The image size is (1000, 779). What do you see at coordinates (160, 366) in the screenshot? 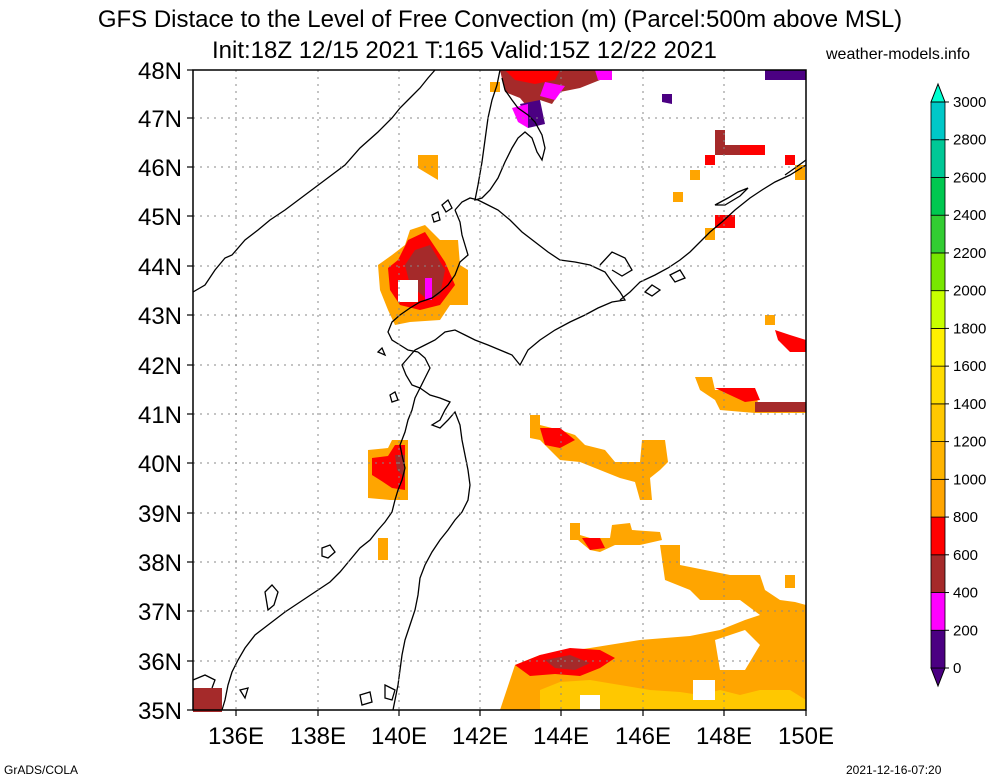
I see `lat-label: 42N` at bounding box center [160, 366].